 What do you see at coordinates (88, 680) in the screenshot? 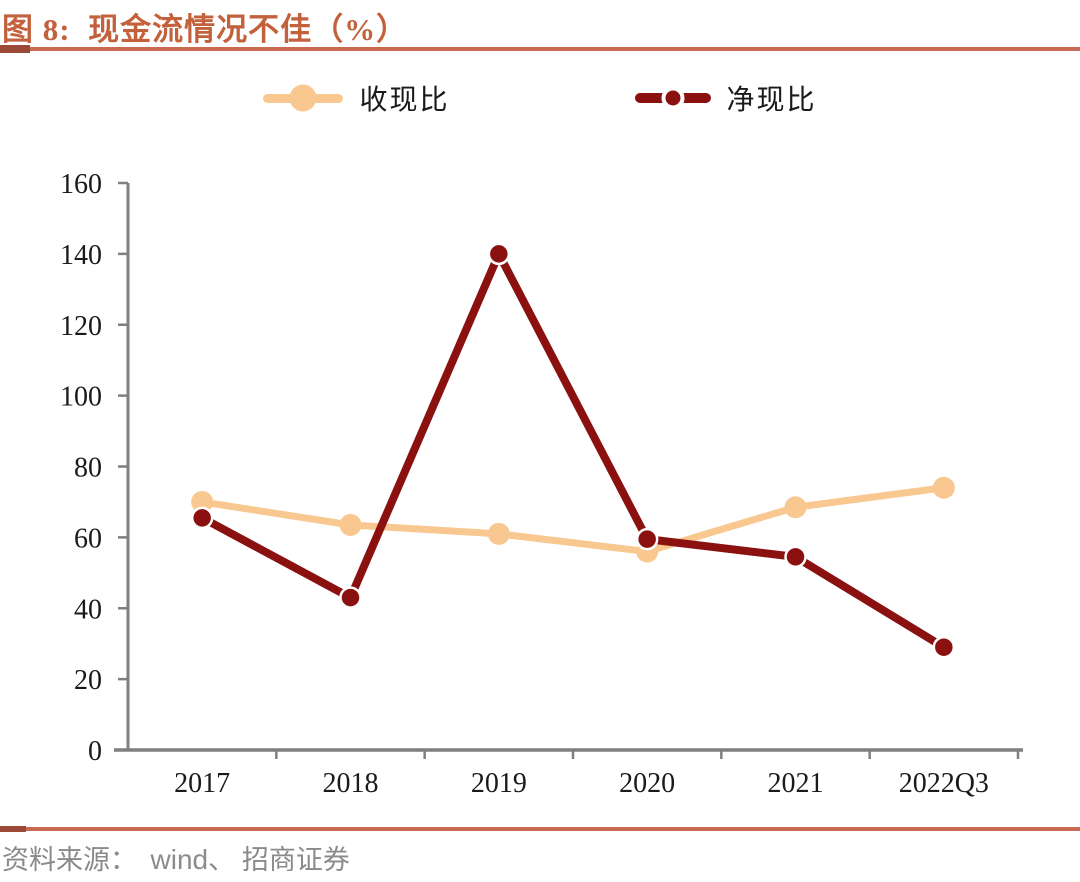
I see `y-tick-label: 20` at bounding box center [88, 680].